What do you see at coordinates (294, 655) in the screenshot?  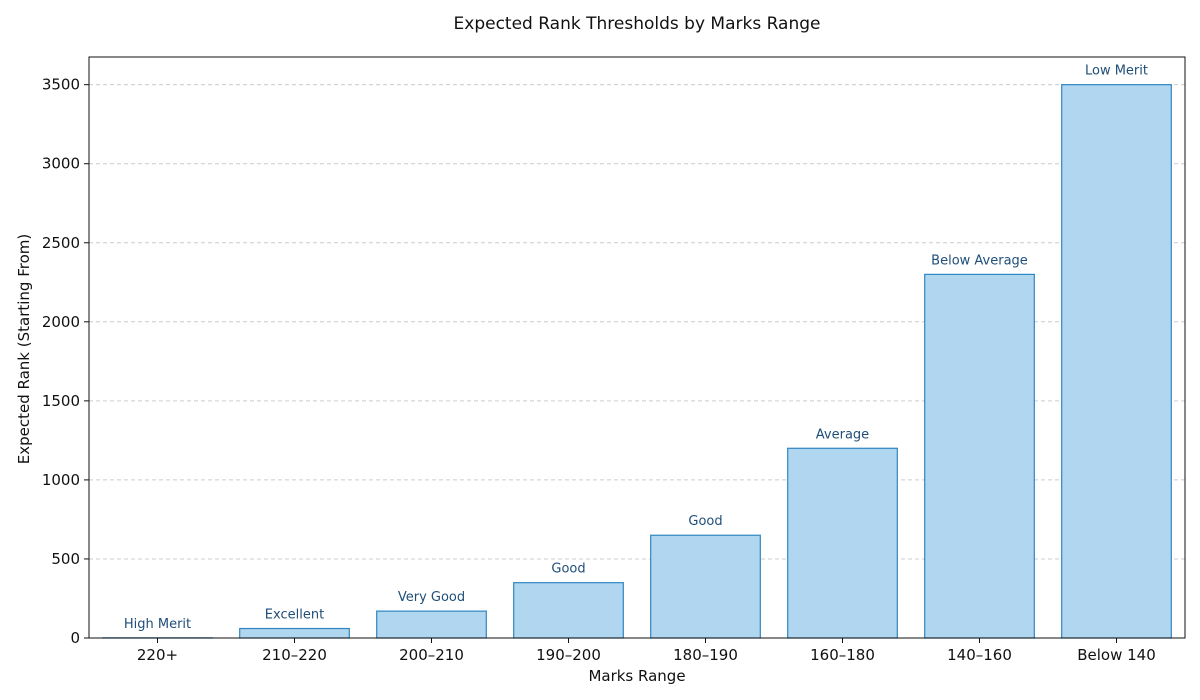 I see `x-tick-label: 210–220` at bounding box center [294, 655].